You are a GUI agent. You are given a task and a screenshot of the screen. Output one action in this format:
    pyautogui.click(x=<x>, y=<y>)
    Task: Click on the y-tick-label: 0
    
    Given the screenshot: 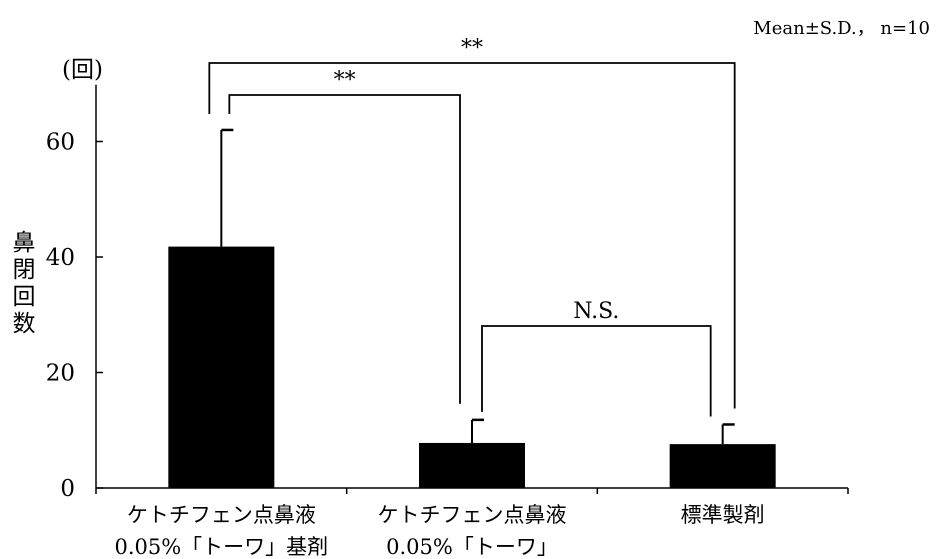 What is the action you would take?
    pyautogui.click(x=67, y=489)
    